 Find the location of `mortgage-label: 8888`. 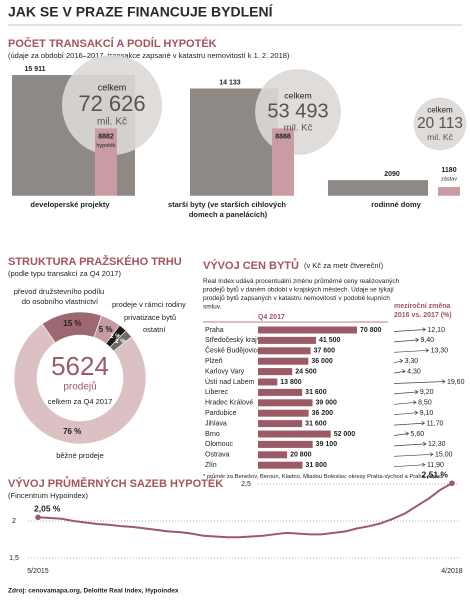

mortgage-label: 8888 is located at coordinates (283, 136).